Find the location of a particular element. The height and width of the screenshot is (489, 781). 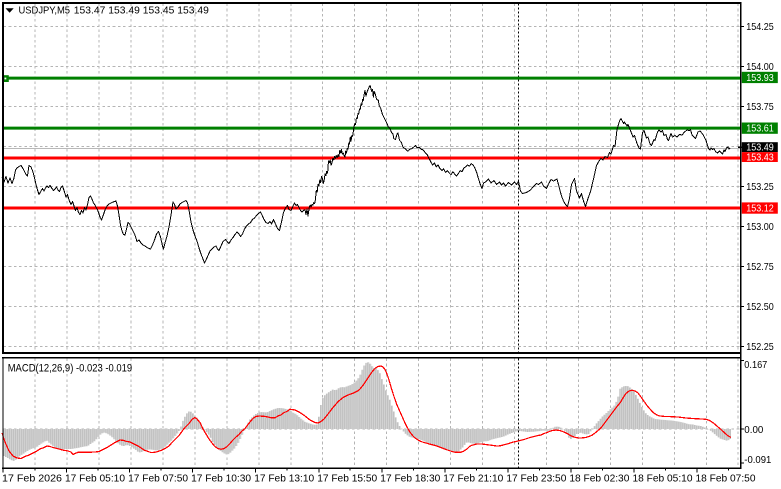

svg-text: 153.61 is located at coordinates (760, 129).